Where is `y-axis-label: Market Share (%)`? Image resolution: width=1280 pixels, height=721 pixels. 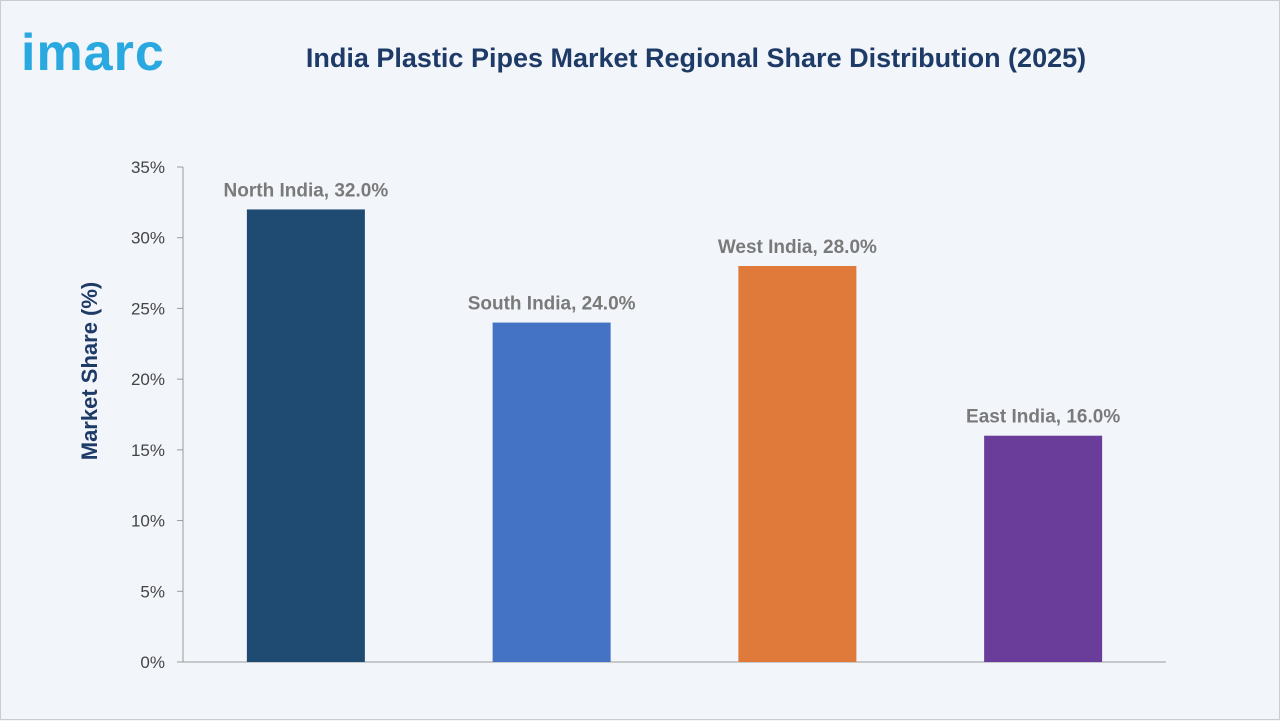
y-axis-label: Market Share (%) is located at coordinates (89, 371).